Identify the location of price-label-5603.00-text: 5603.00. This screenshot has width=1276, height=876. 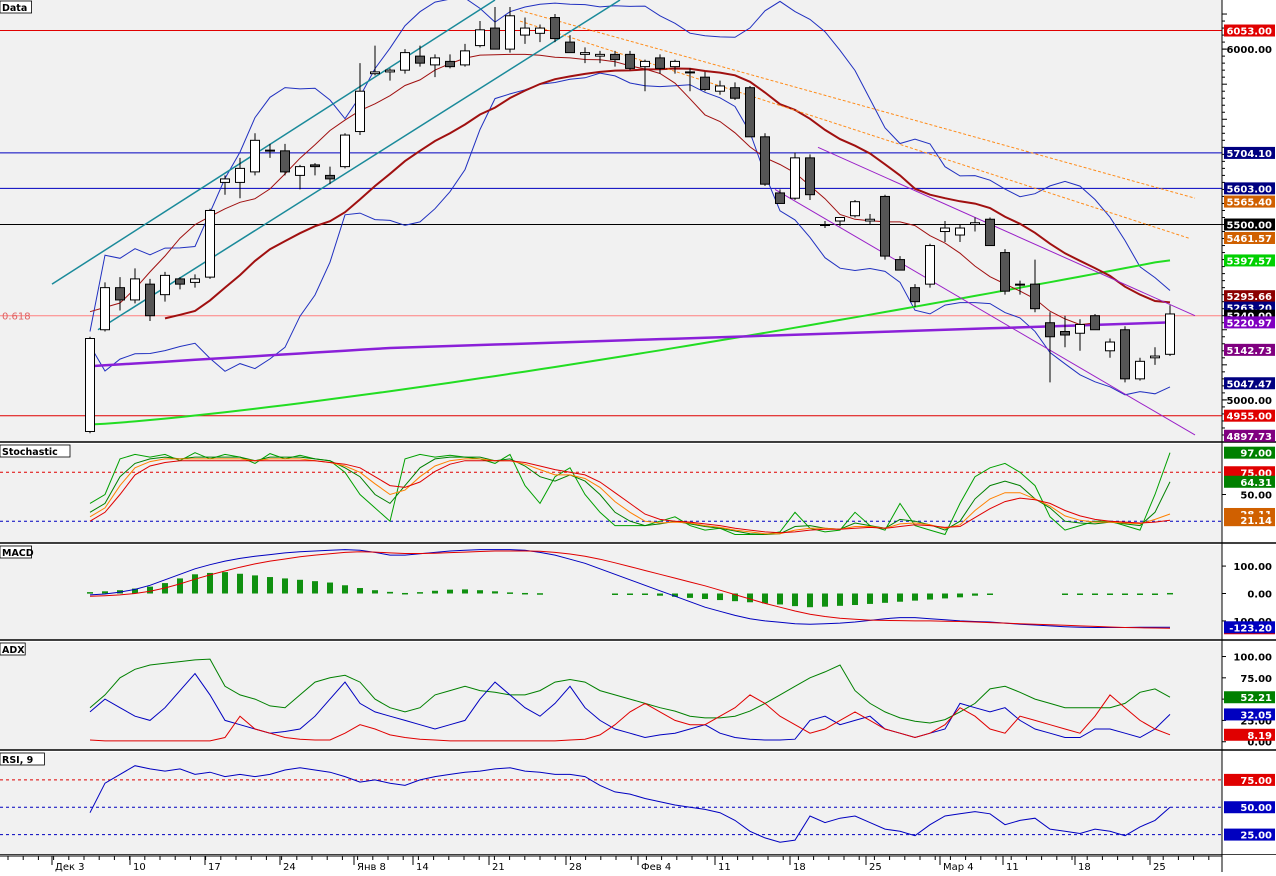
(1249, 189).